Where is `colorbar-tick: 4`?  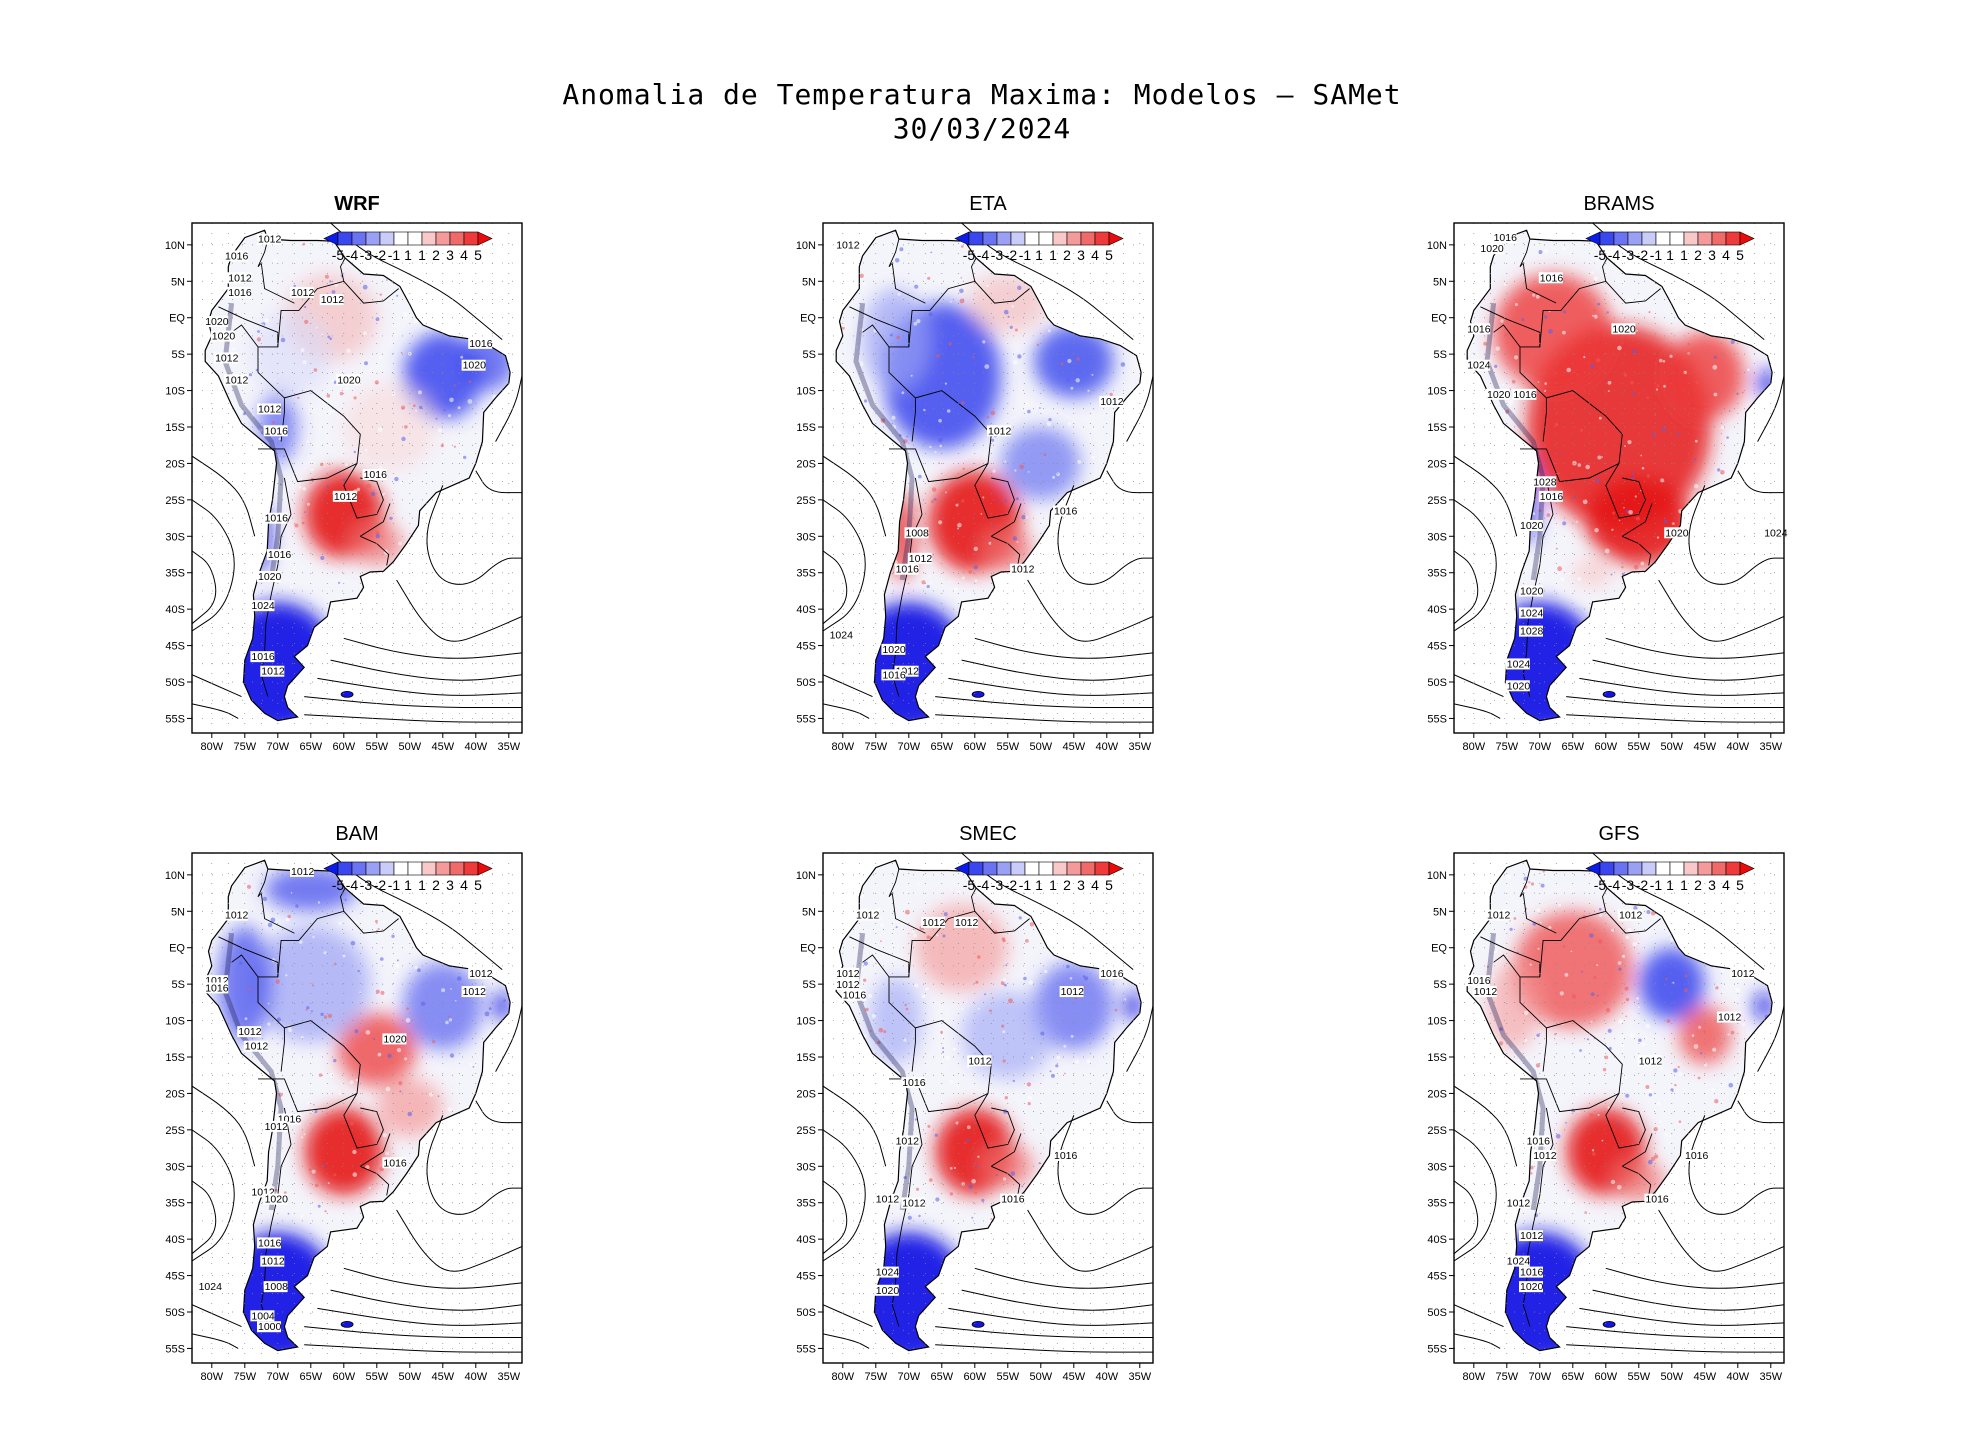 colorbar-tick: 4 is located at coordinates (1726, 255).